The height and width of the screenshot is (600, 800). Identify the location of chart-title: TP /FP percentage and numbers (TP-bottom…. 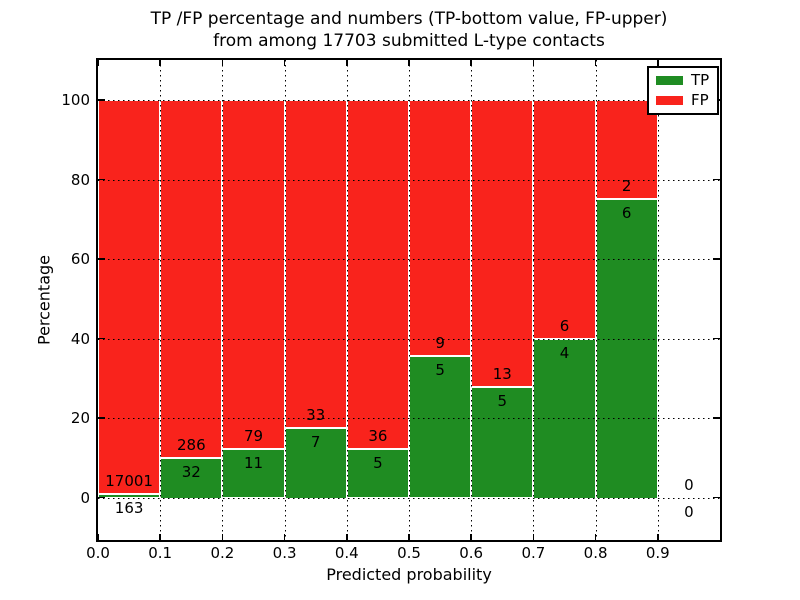
(409, 30).